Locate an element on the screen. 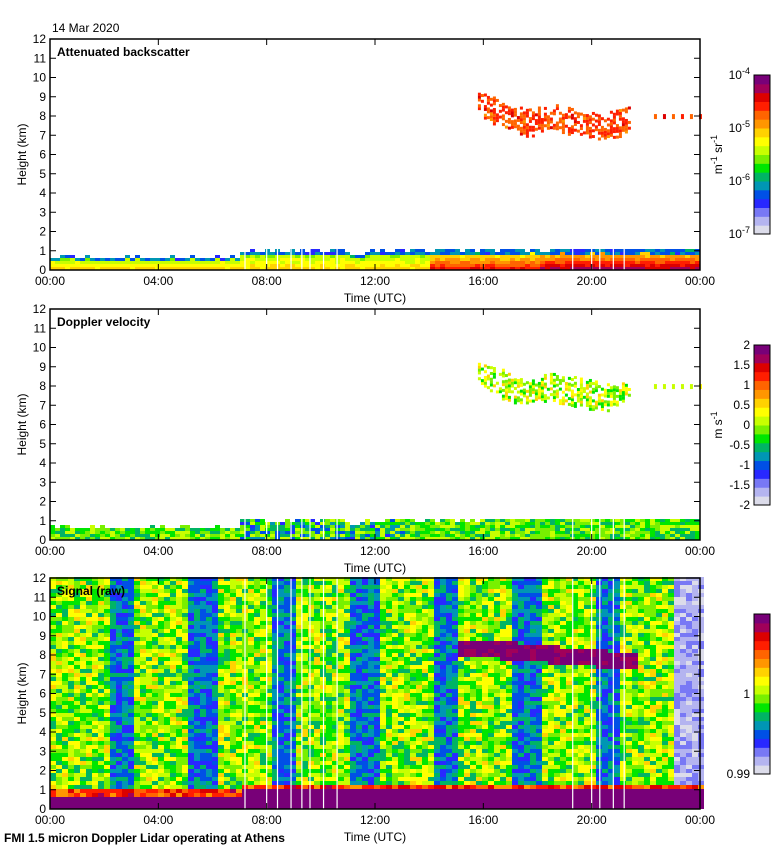 This screenshot has height=850, width=780. panel-title: Doppler velocity is located at coordinates (104, 322).